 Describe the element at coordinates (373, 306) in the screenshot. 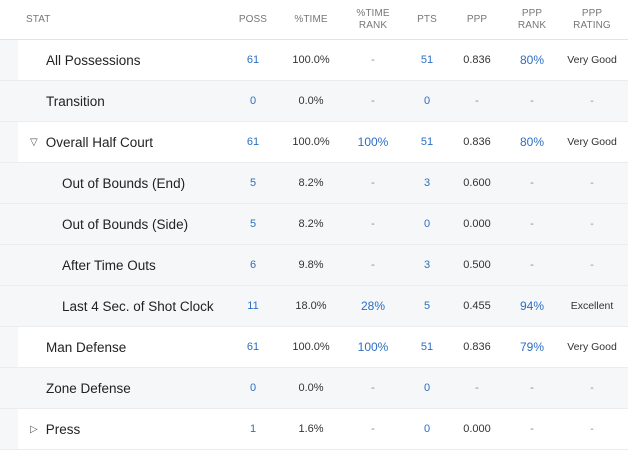

I see `pct-time-rank-cell: 28%` at that location.